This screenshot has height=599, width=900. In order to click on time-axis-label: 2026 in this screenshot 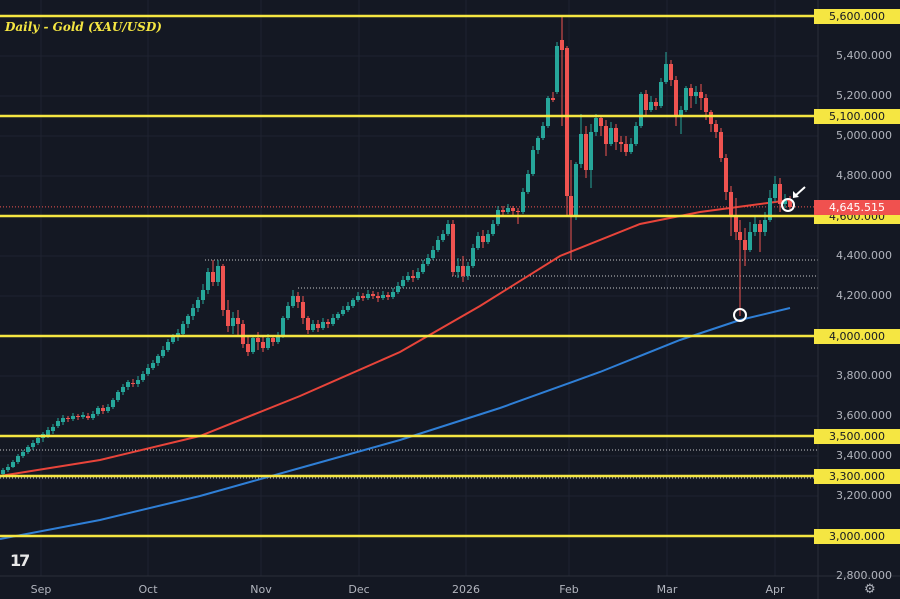, I will do `click(466, 589)`.